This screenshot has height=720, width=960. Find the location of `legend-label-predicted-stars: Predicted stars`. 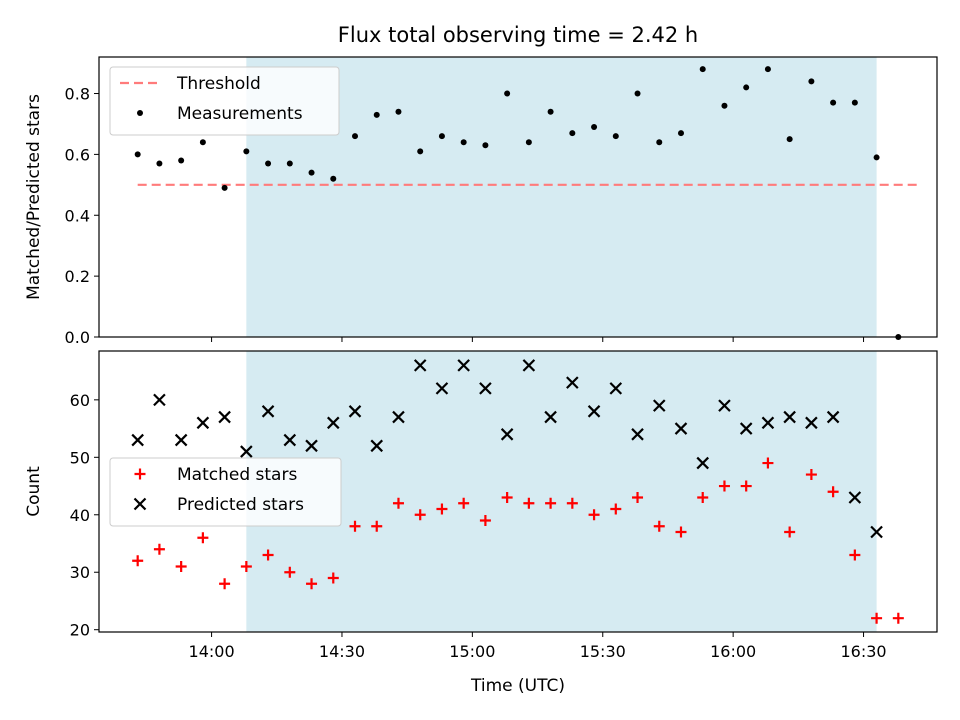

legend-label-predicted-stars: Predicted stars is located at coordinates (240, 505).